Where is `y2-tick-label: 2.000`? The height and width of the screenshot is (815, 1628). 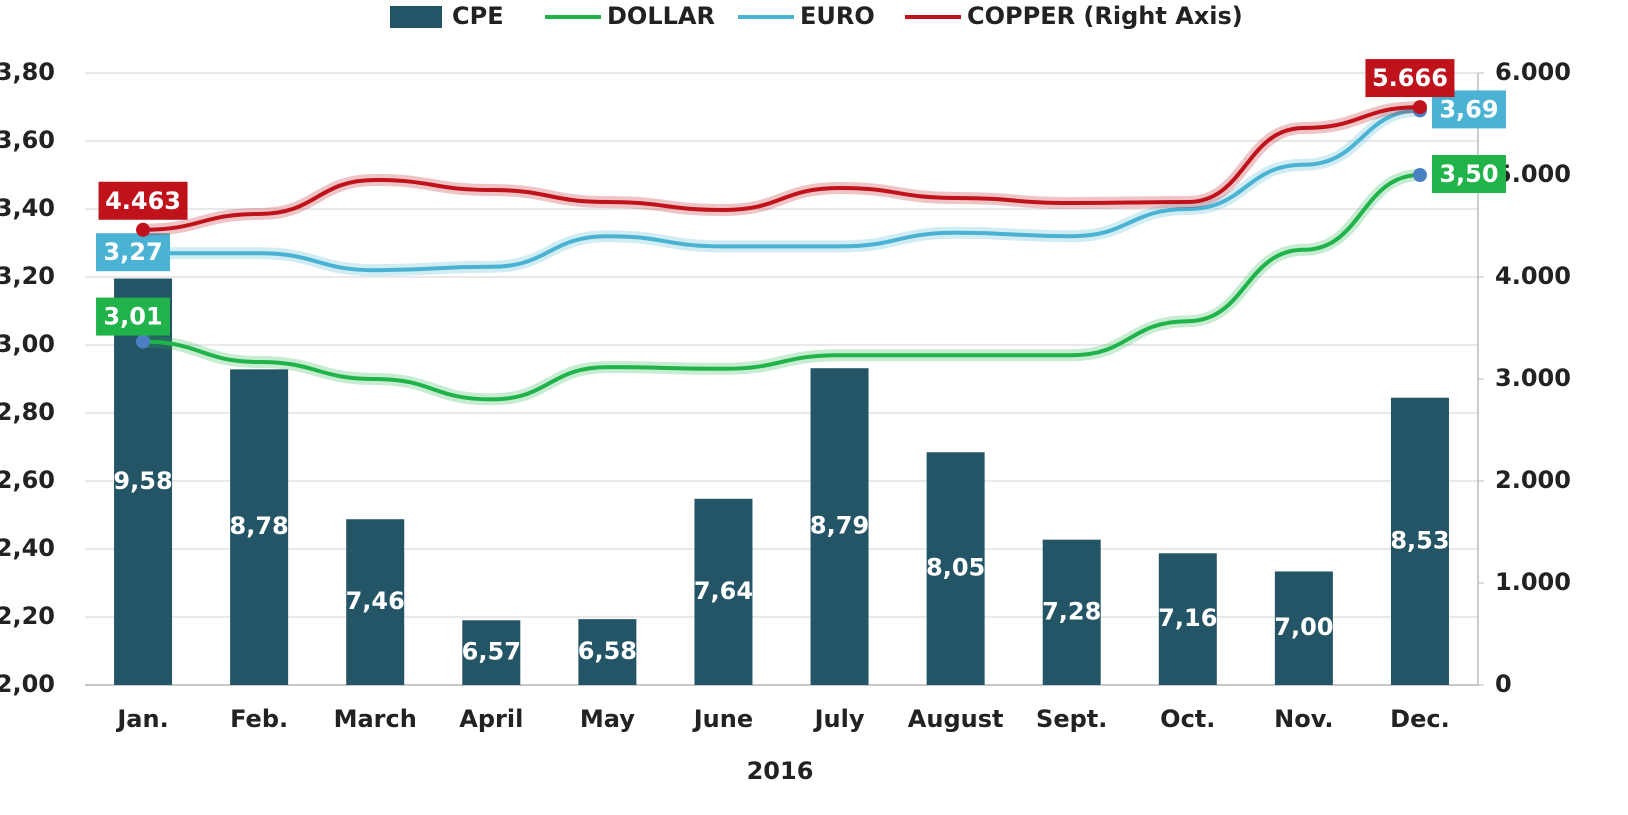
y2-tick-label: 2.000 is located at coordinates (1533, 480).